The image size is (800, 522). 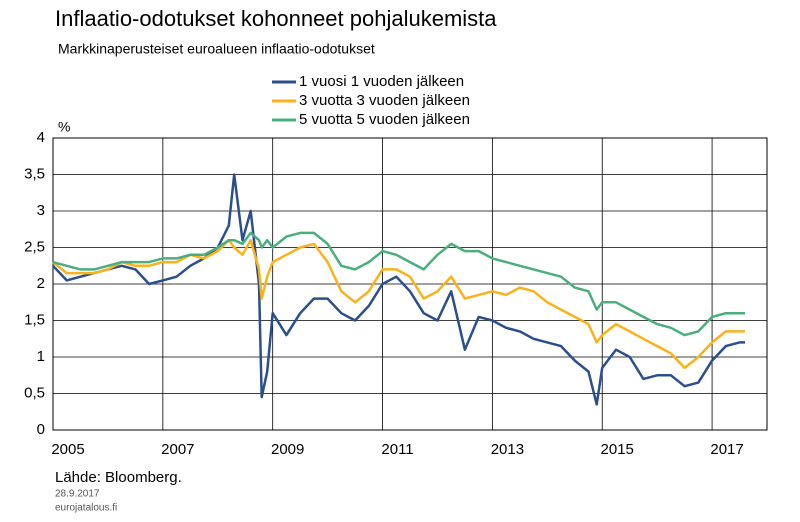 What do you see at coordinates (726, 449) in the screenshot?
I see `x-tick-label: 2017` at bounding box center [726, 449].